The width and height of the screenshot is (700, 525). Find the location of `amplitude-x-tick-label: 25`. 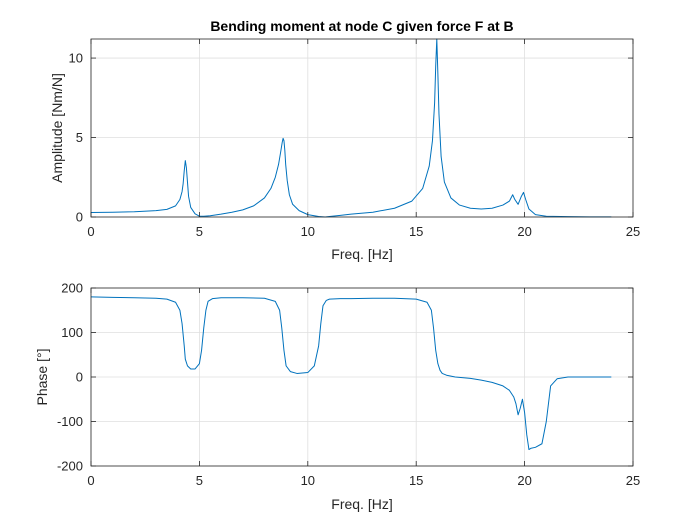

amplitude-x-tick-label: 25 is located at coordinates (633, 231).